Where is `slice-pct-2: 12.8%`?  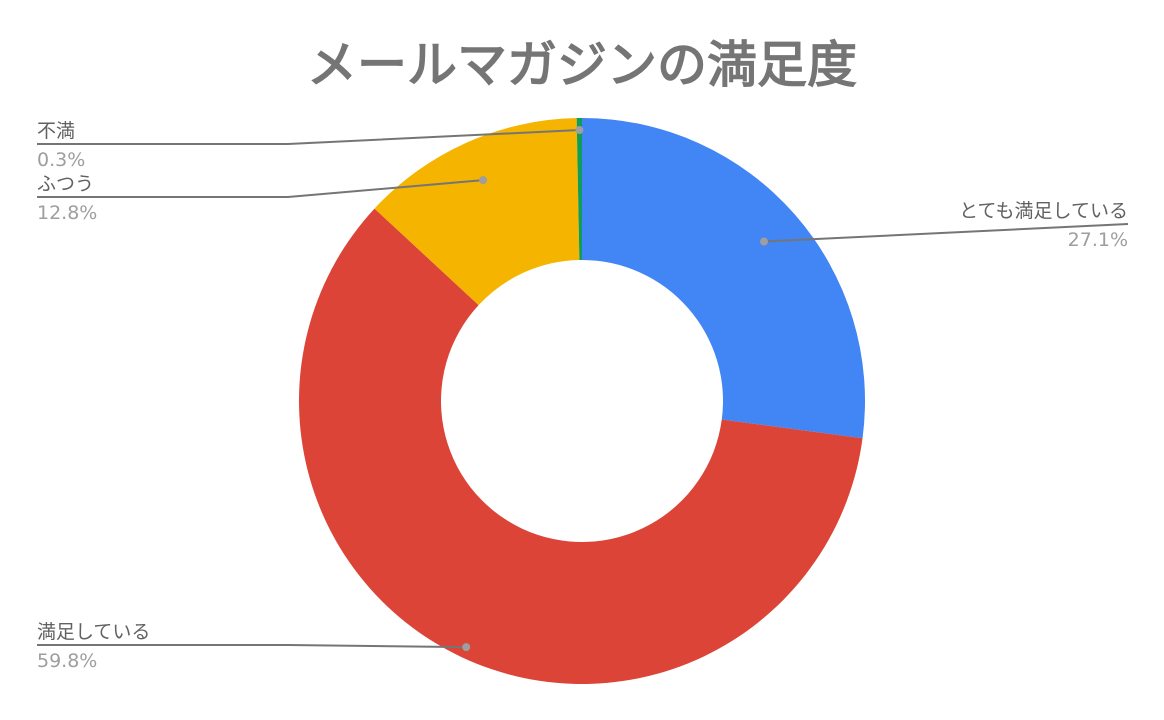 slice-pct-2: 12.8% is located at coordinates (67, 213).